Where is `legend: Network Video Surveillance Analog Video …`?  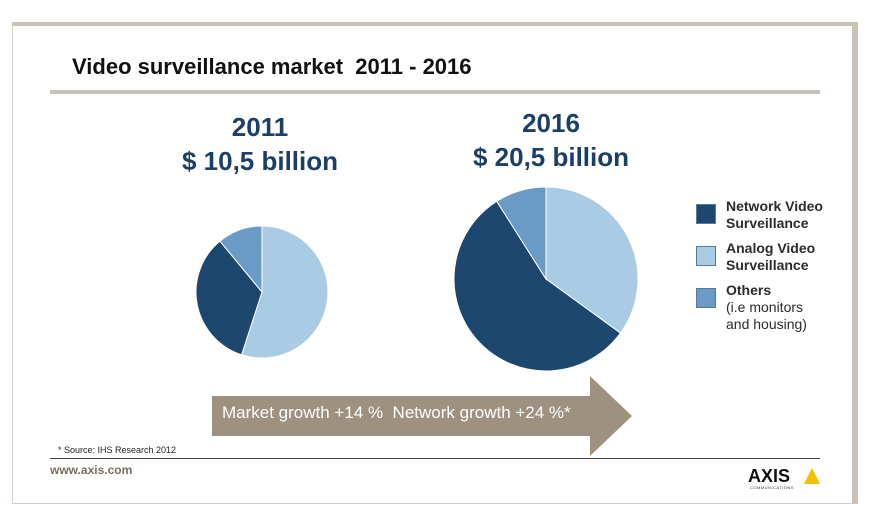
legend: Network Video Surveillance Analog Video … is located at coordinates (771, 269).